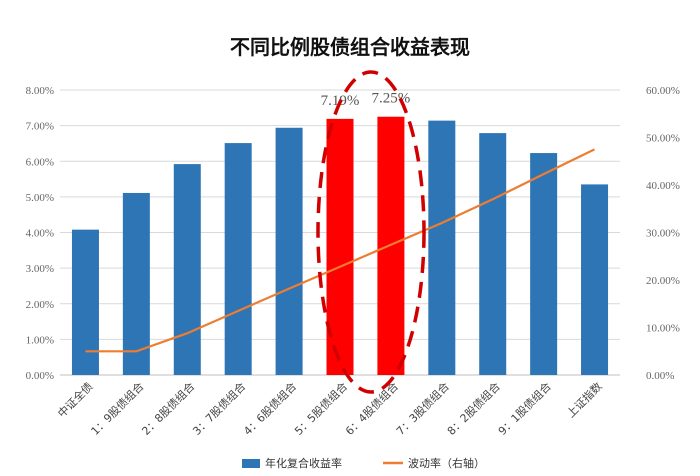 The height and width of the screenshot is (476, 700). What do you see at coordinates (117, 408) in the screenshot?
I see `category-label: 1：9股债组合` at bounding box center [117, 408].